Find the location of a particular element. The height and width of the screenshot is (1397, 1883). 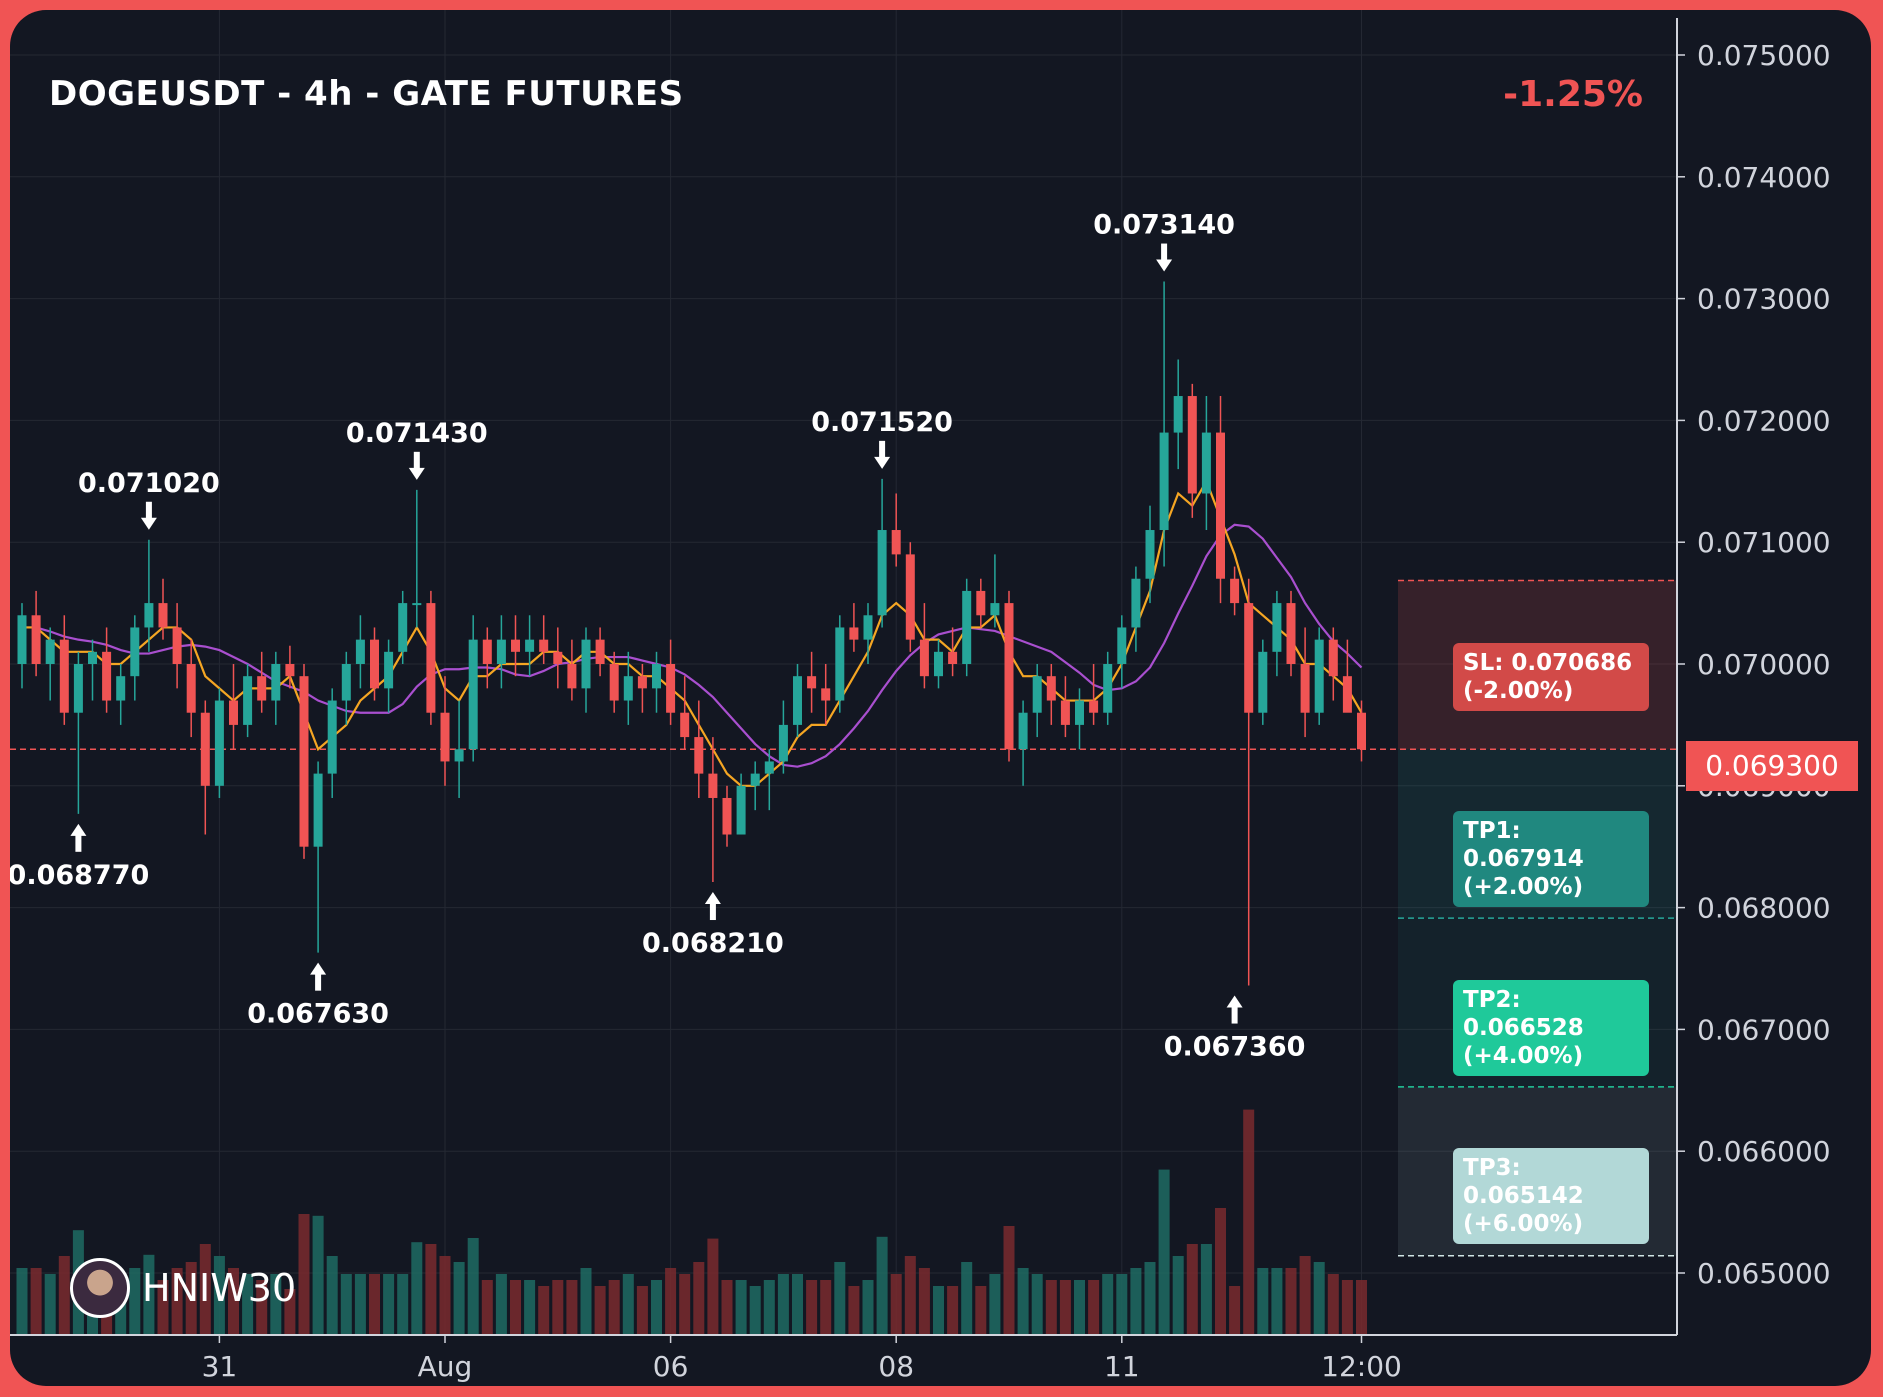

high-annotation-label: 0.071520 is located at coordinates (882, 422).